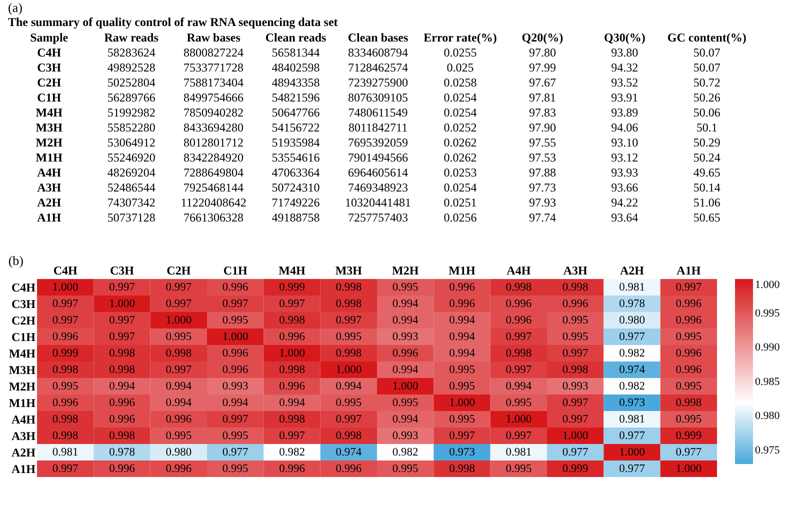  What do you see at coordinates (460, 173) in the screenshot?
I see `text: 0.0253` at bounding box center [460, 173].